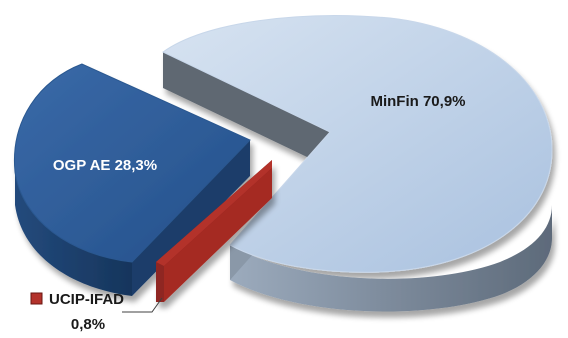 This screenshot has height=338, width=568. What do you see at coordinates (36, 298) in the screenshot?
I see `ucip-legend-swatch` at bounding box center [36, 298].